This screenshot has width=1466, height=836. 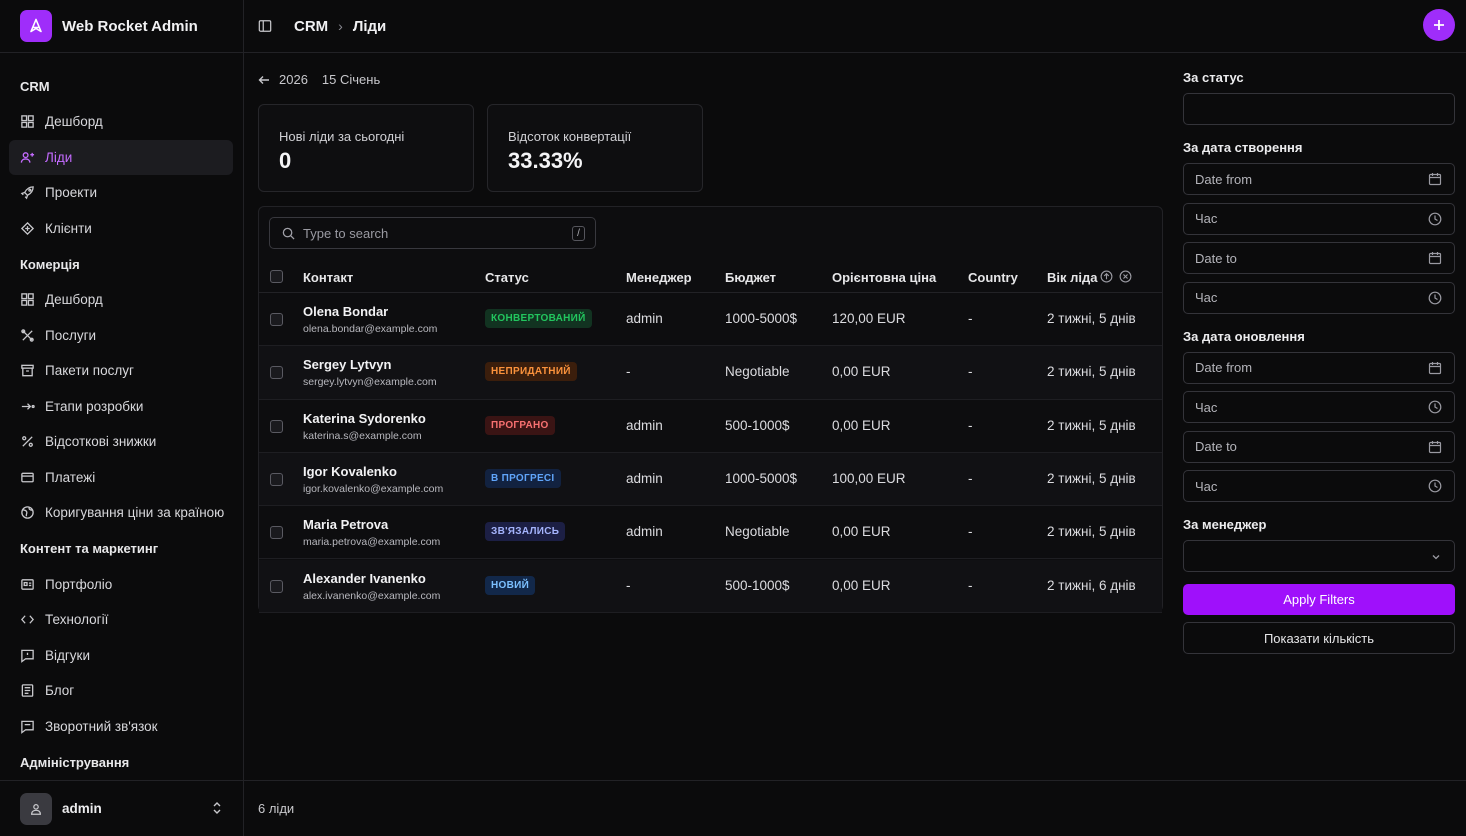 I want to click on budget-cell: 1000-5000$, so click(x=761, y=478).